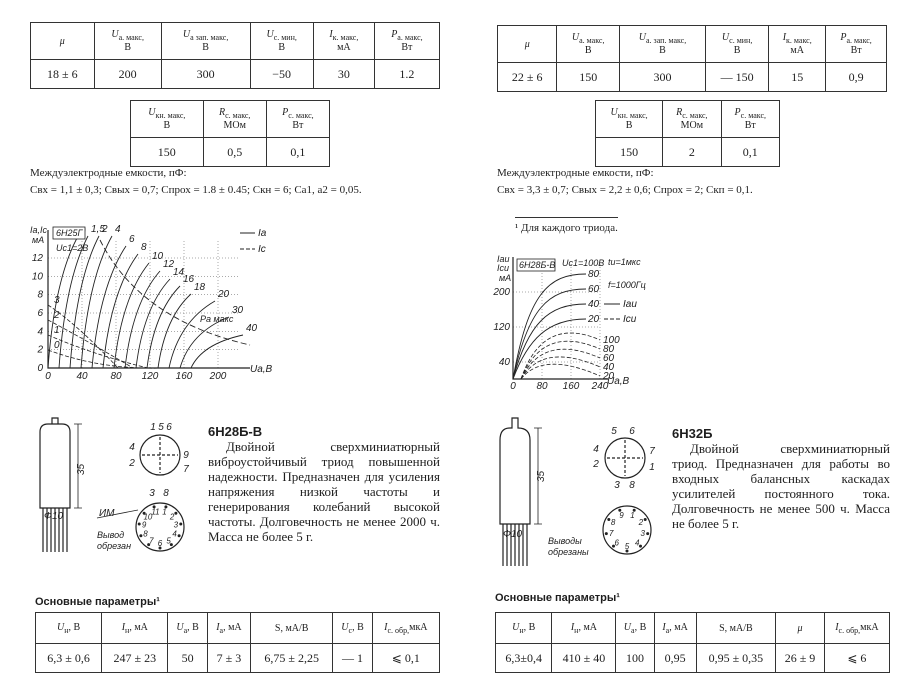  What do you see at coordinates (281, 41) in the screenshot?
I see `header-cell: Uс. мин, В` at bounding box center [281, 41].